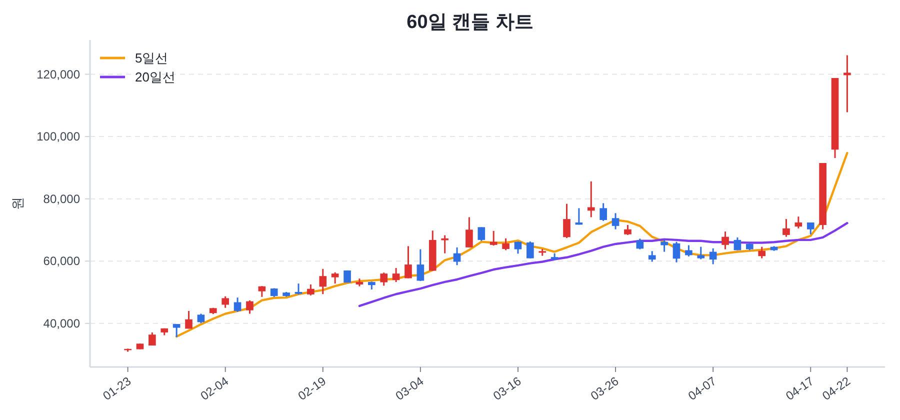  I want to click on legend-label: 5일선, so click(151, 58).